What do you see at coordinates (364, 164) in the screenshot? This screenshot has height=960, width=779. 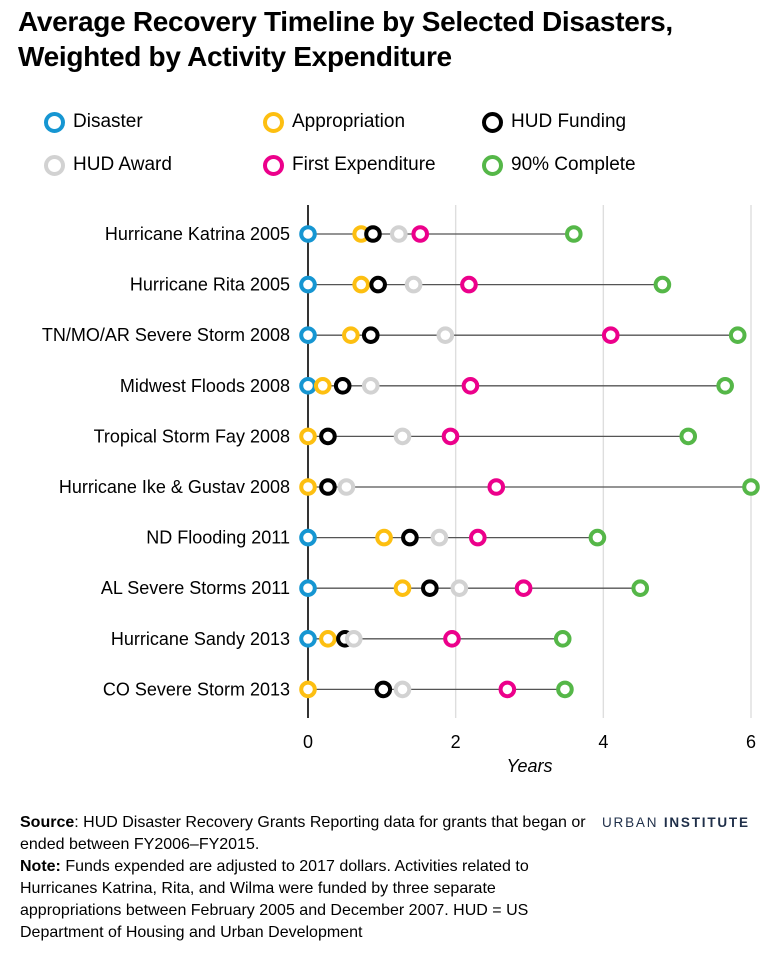 I see `legend-label-first-expenditure: First Expenditure` at bounding box center [364, 164].